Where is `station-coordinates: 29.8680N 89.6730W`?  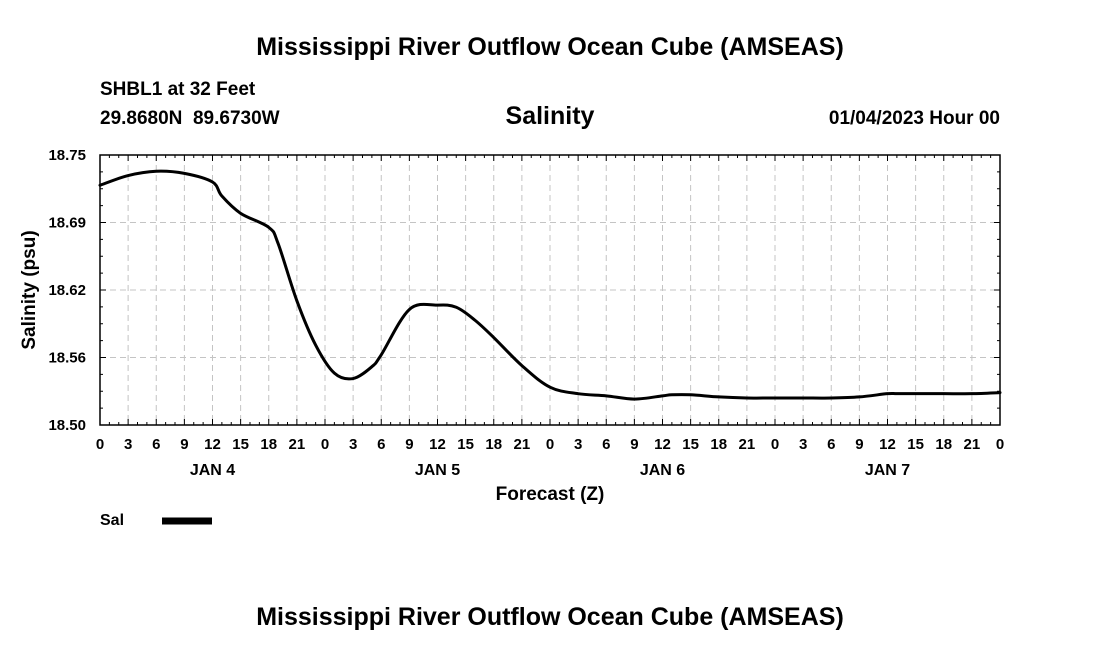
station-coordinates: 29.8680N 89.6730W is located at coordinates (190, 118).